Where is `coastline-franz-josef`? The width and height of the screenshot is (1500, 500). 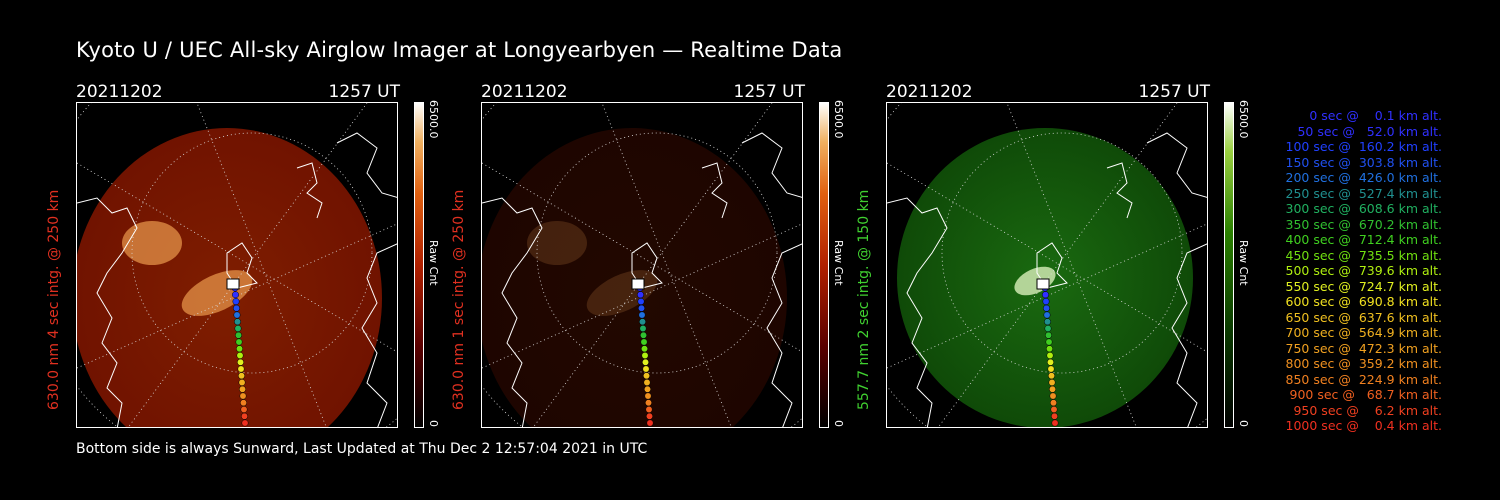 coastline-franz-josef is located at coordinates (366, 165).